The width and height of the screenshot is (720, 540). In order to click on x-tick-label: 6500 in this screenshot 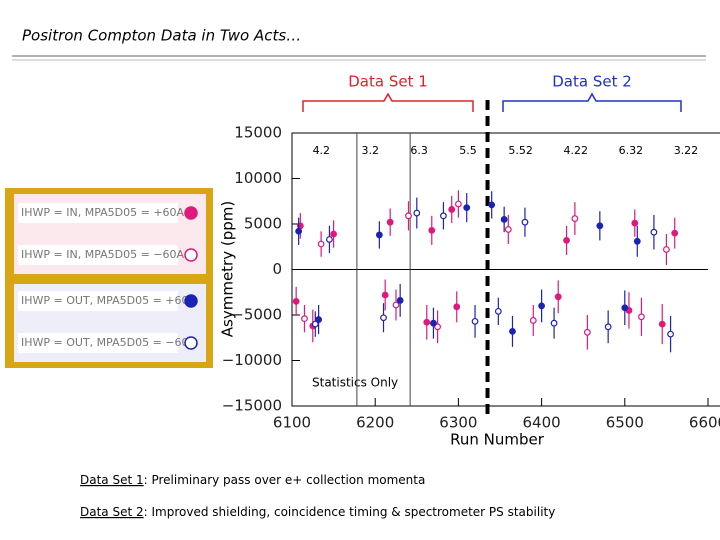, I will do `click(625, 423)`.